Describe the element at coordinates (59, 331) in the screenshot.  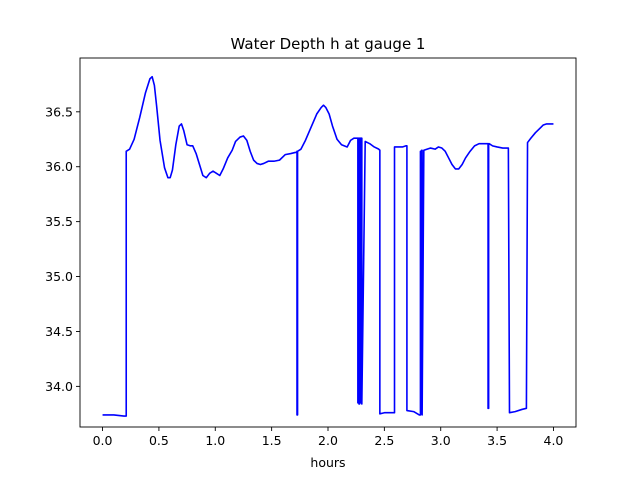
I see `y-tick-label: 34.5` at that location.